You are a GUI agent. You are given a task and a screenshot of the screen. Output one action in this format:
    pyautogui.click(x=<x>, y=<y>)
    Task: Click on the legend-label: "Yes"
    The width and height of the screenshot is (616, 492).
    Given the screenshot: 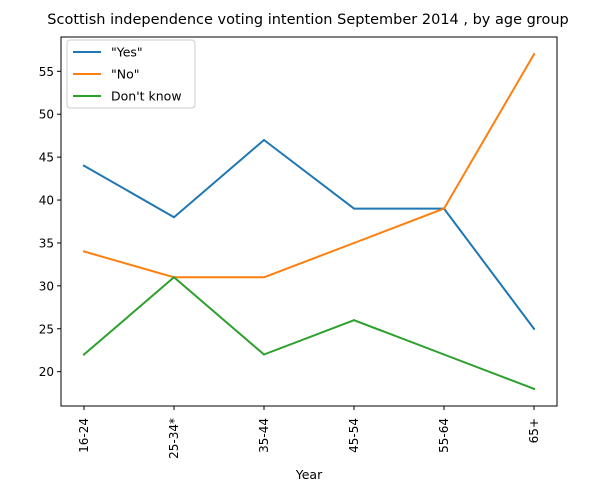 What is the action you would take?
    pyautogui.click(x=127, y=52)
    